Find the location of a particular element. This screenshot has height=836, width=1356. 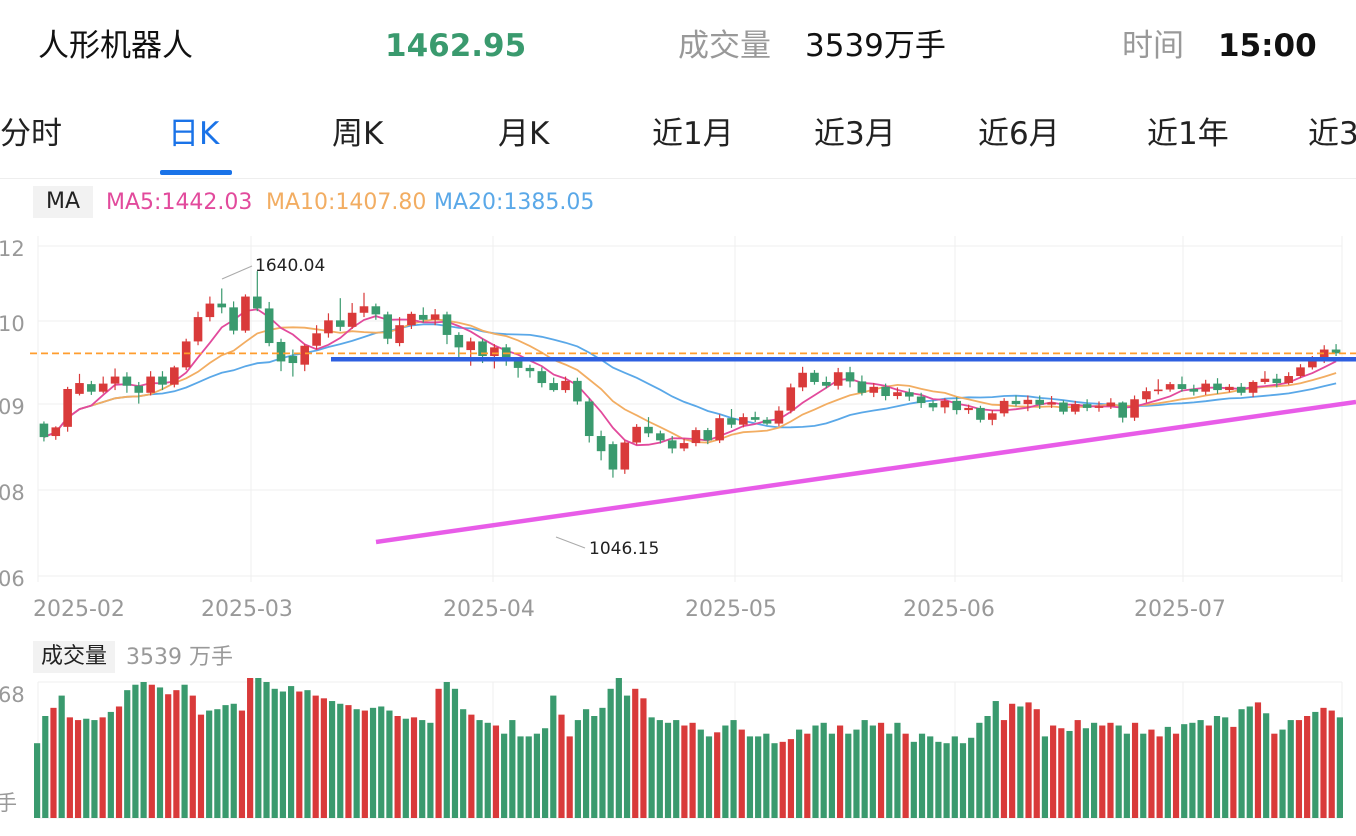

x-tick-label: 2025-05 is located at coordinates (731, 609).